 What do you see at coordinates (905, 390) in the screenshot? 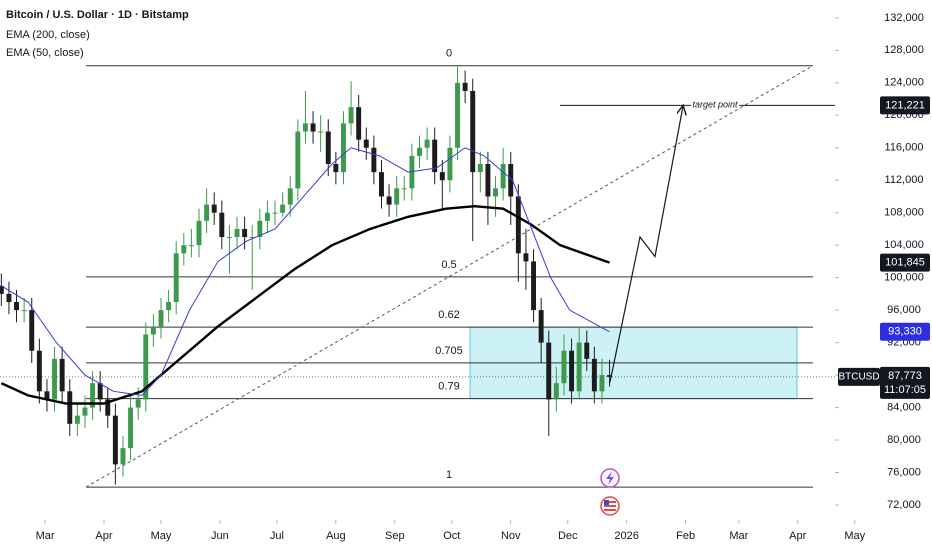
I see `countdown-label: 11:07:05` at bounding box center [905, 390].